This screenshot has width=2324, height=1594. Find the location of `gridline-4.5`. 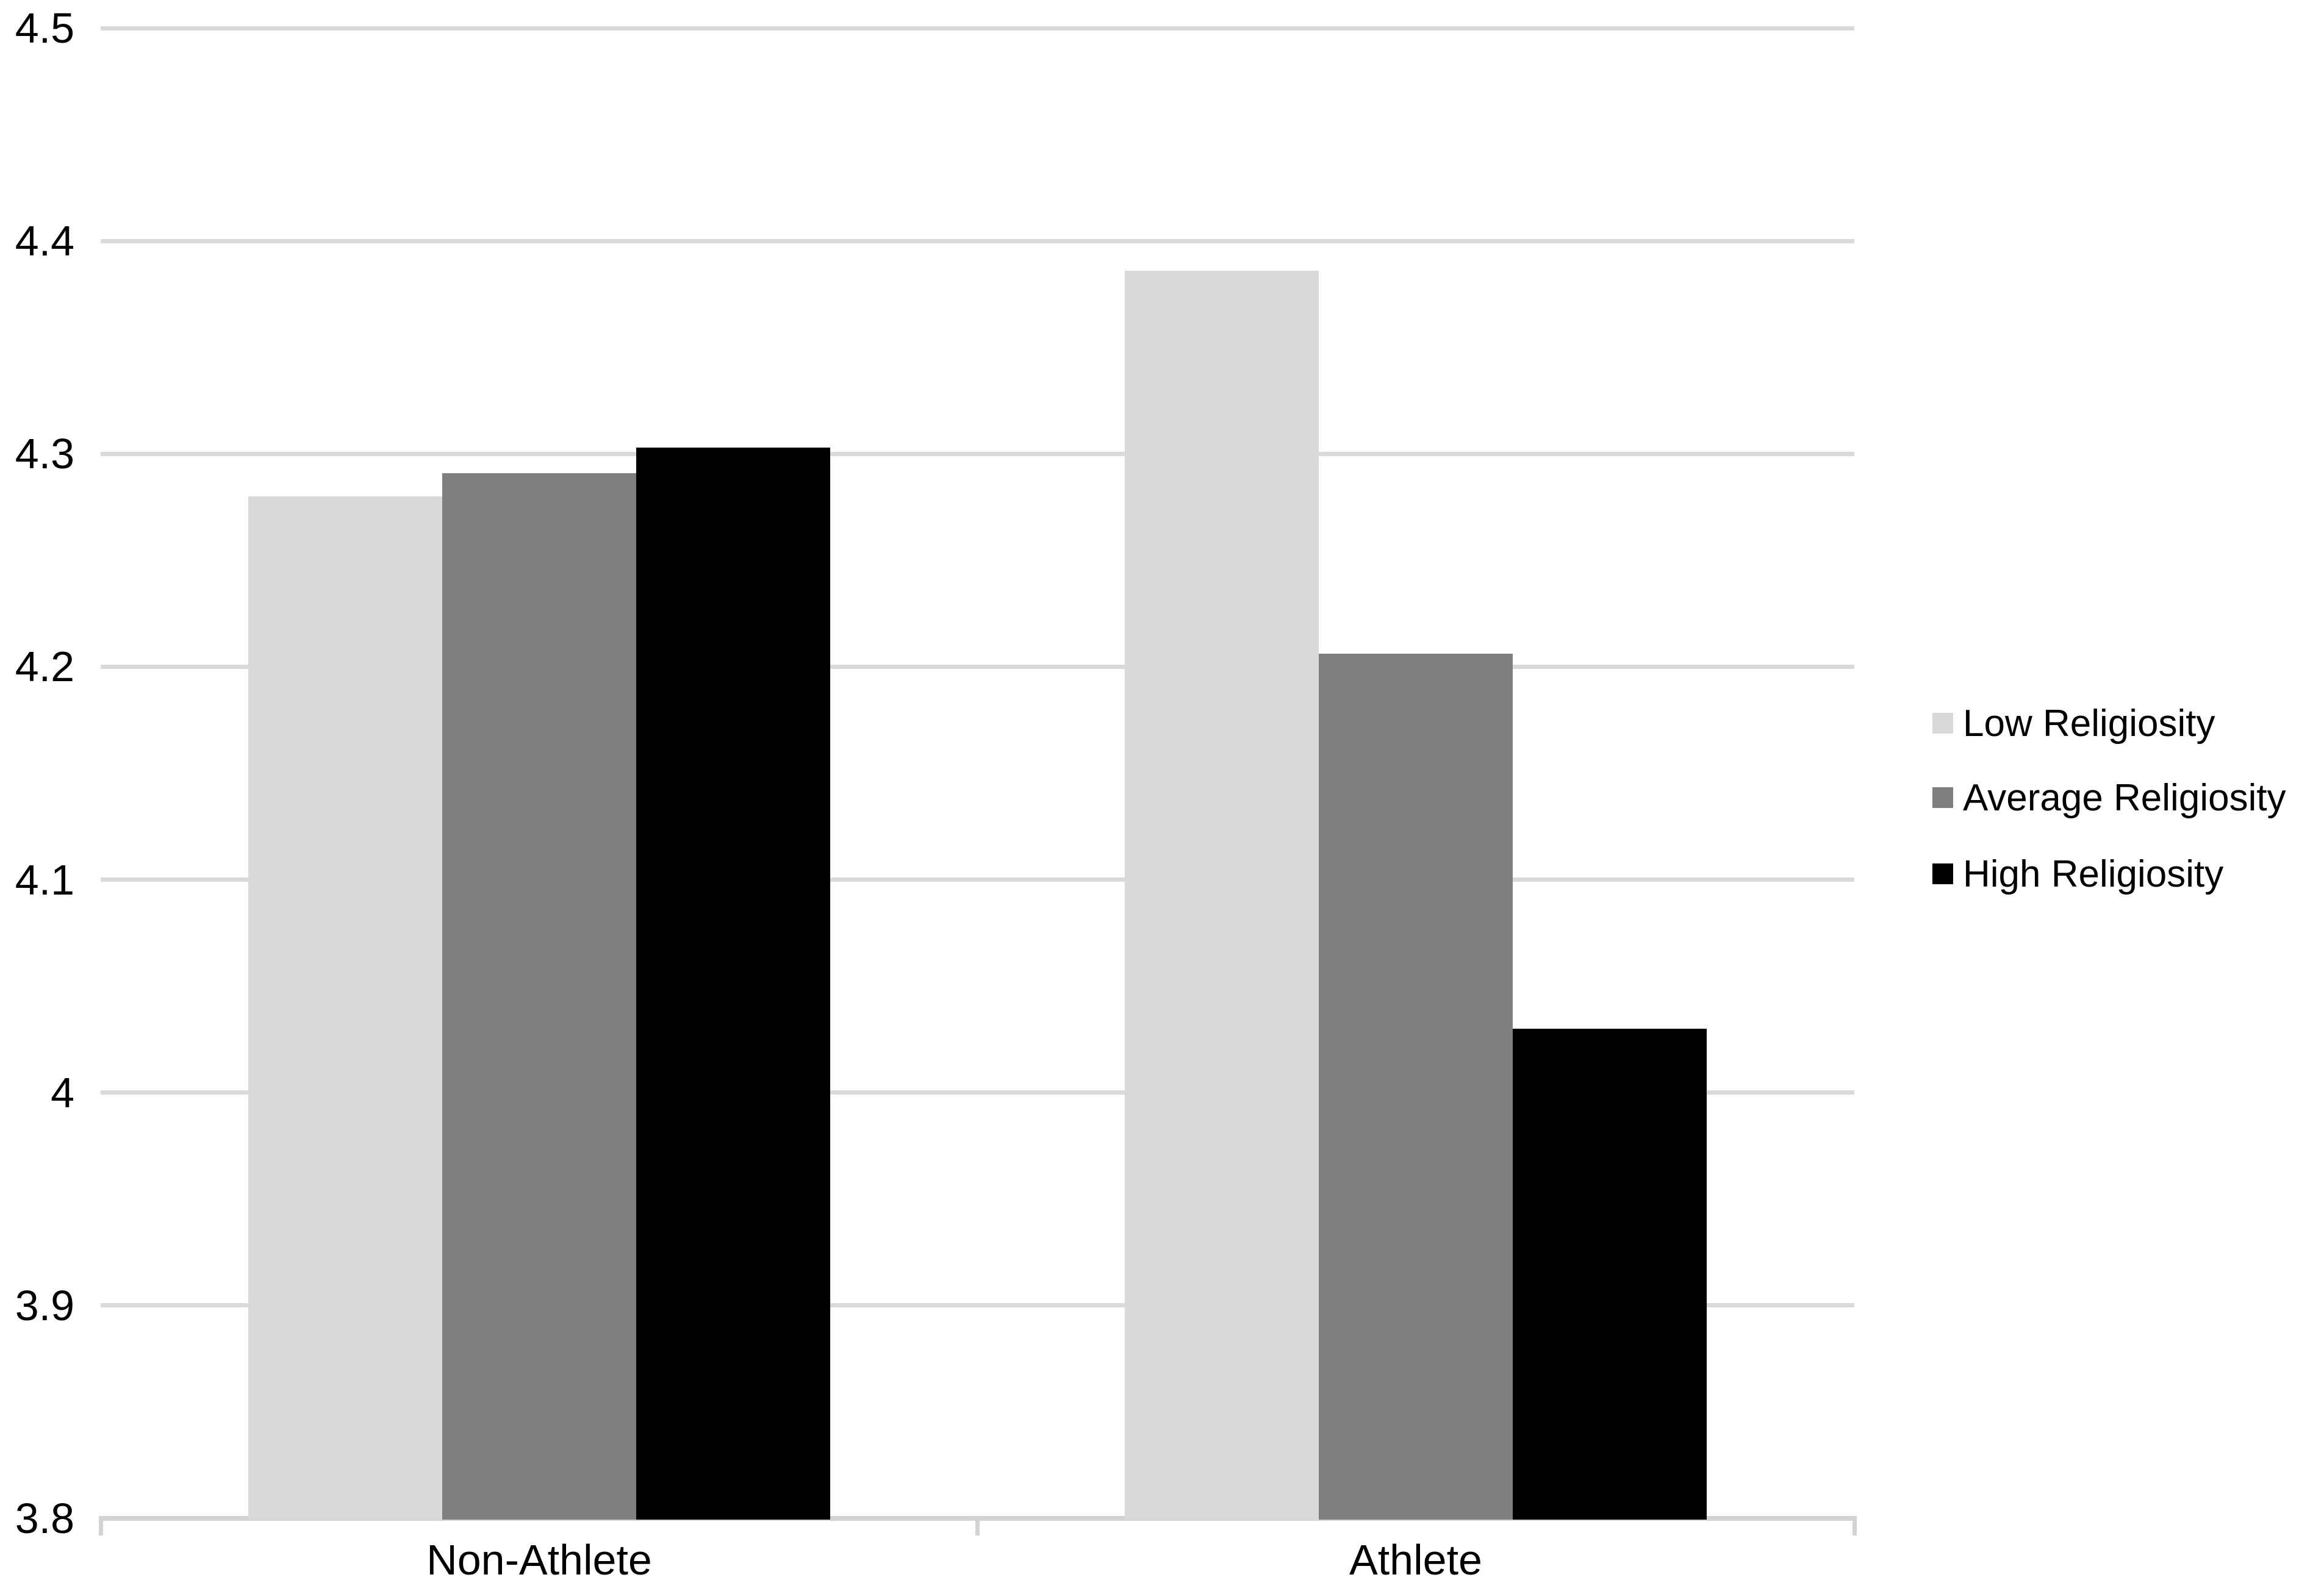

gridline-4.5 is located at coordinates (978, 28).